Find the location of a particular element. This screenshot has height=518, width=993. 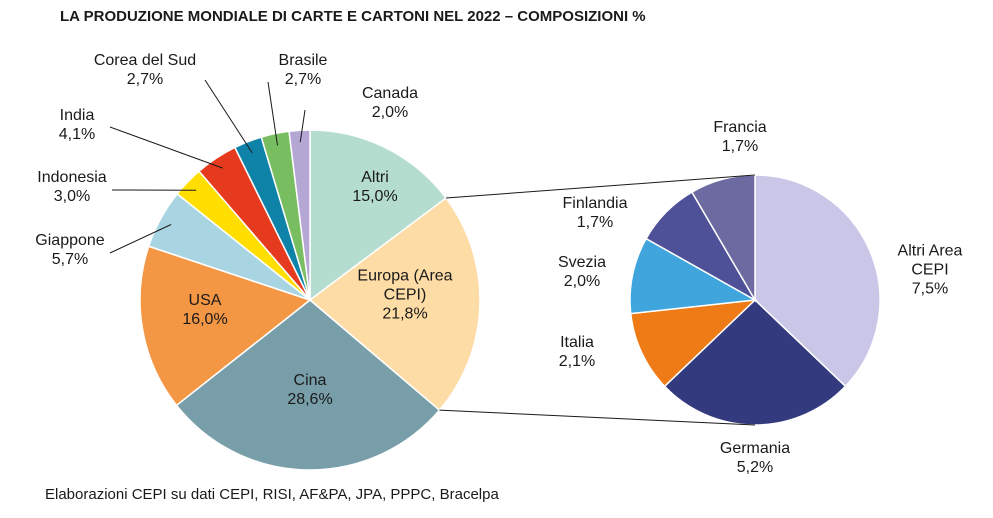

slice-value: 7,5% is located at coordinates (930, 289).